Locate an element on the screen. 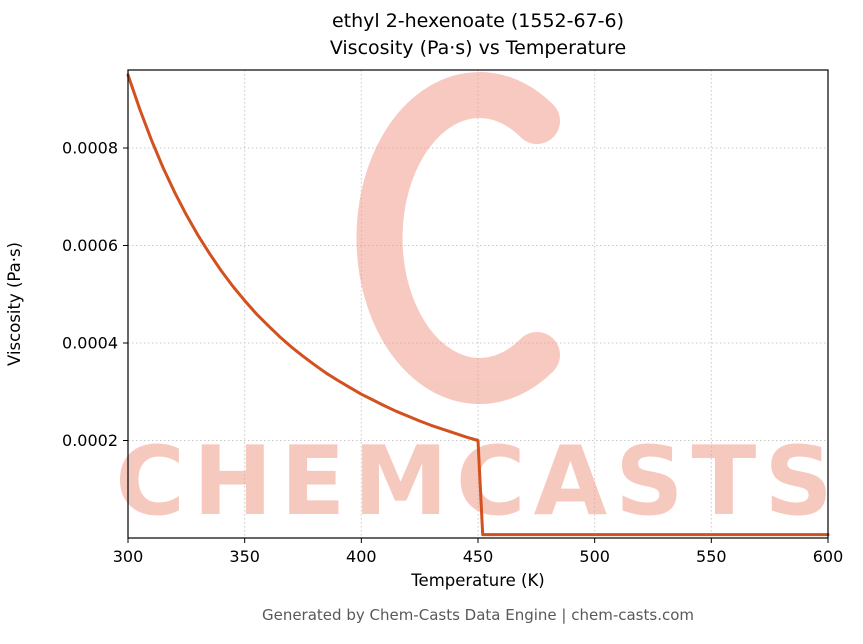  y-tick-label: 0.0006 is located at coordinates (90, 245).